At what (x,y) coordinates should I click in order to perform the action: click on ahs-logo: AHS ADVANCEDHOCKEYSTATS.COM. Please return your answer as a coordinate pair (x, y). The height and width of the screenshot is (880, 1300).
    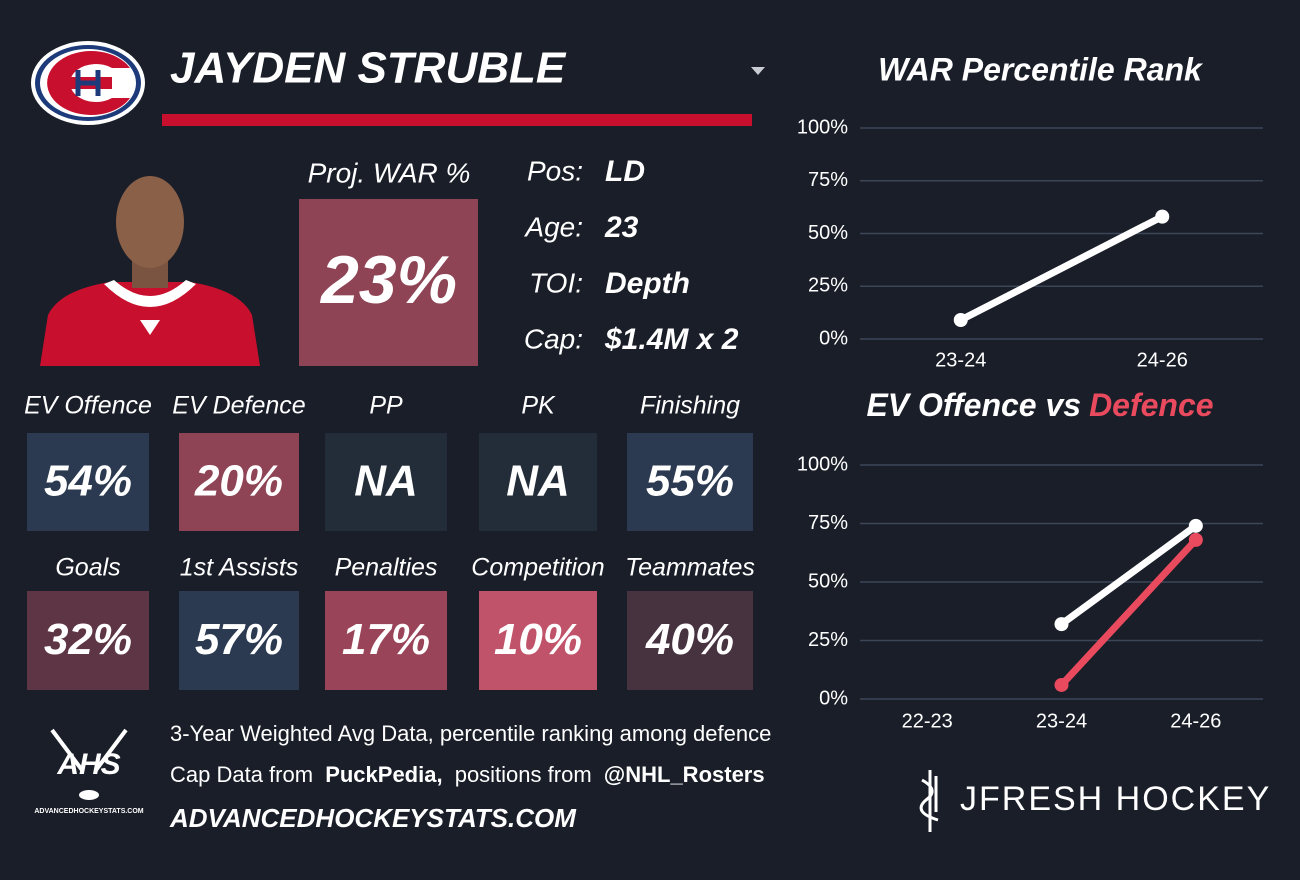
    Looking at the image, I should click on (89, 771).